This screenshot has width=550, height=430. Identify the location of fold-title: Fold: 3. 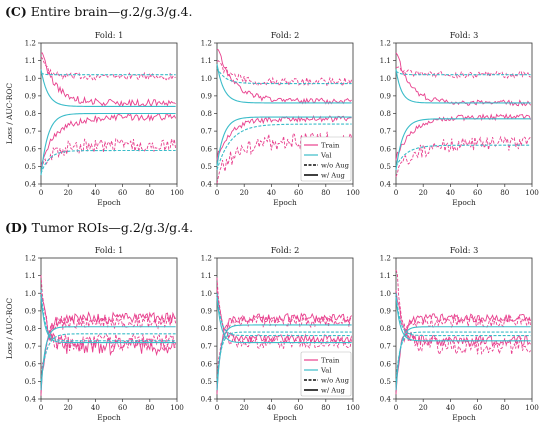
(464, 35).